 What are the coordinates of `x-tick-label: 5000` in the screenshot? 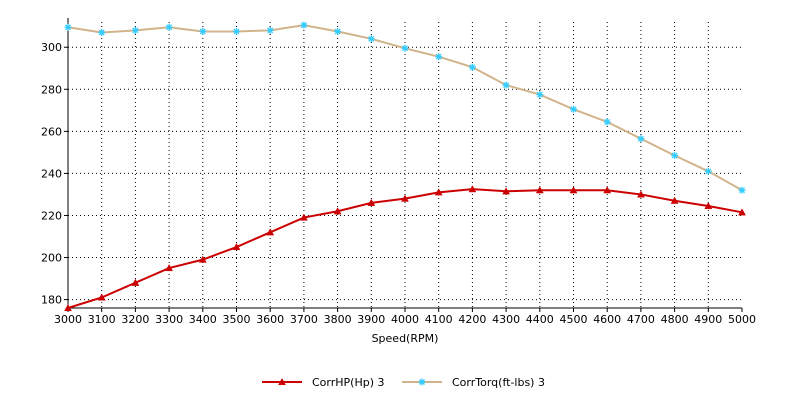 It's located at (742, 319).